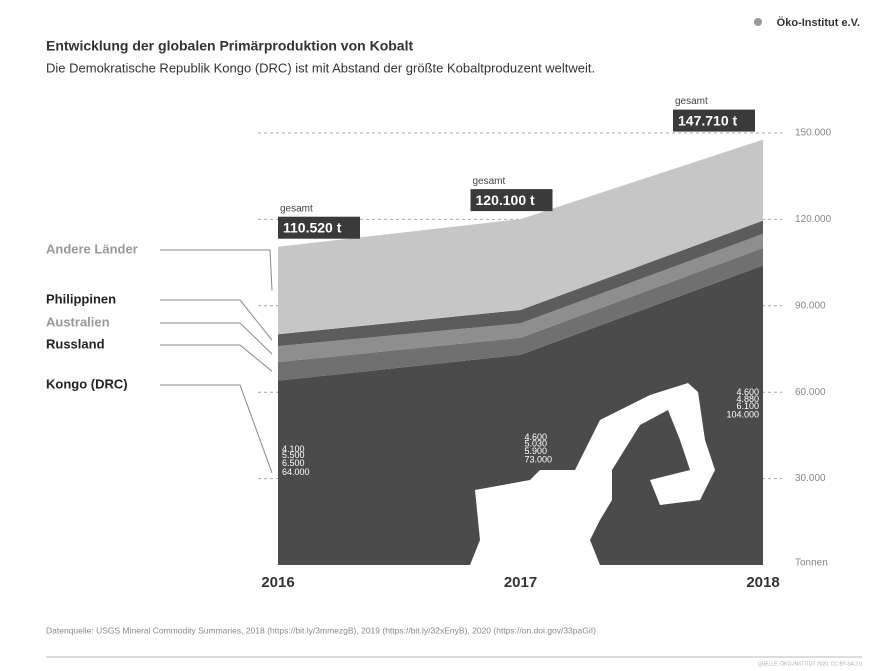 The width and height of the screenshot is (889, 671). I want to click on credit: QUELLE: ÖKO-INSTITUT 2020, CC BY-SA 2.0, so click(810, 663).